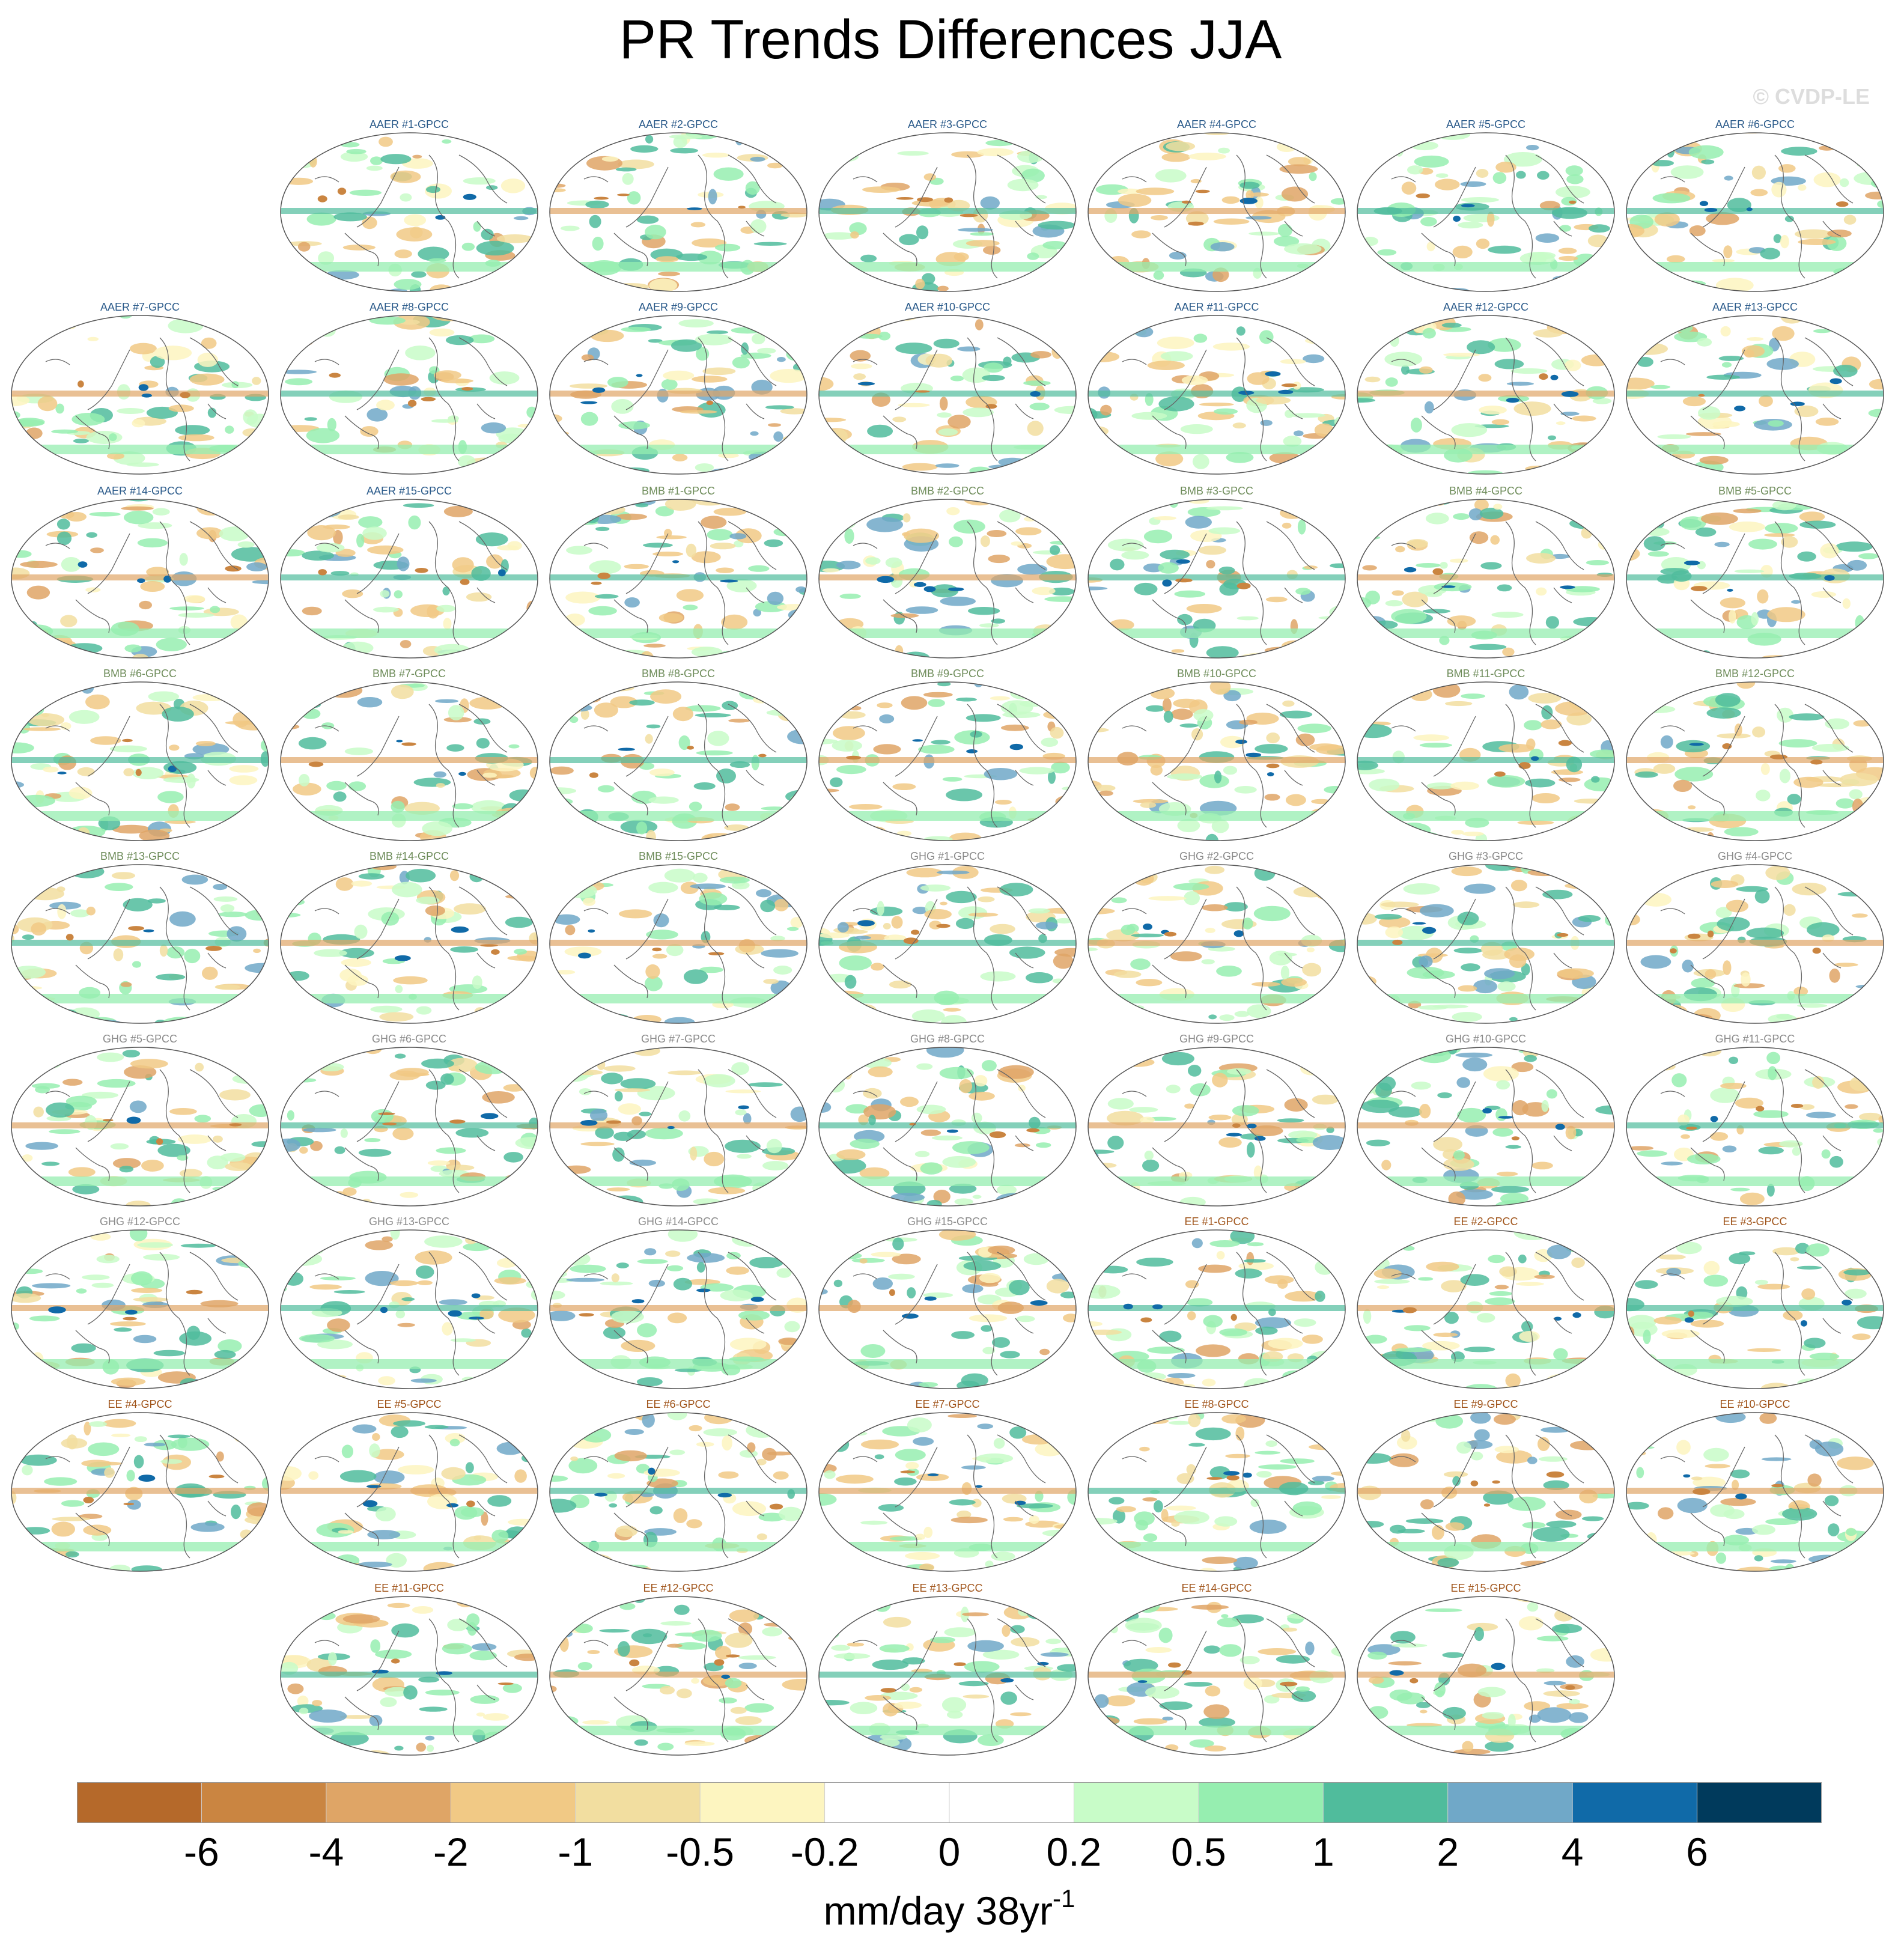 Image resolution: width=1901 pixels, height=1960 pixels. Describe the element at coordinates (948, 1404) in the screenshot. I see `panel-label: EE #7-GPCC` at that location.